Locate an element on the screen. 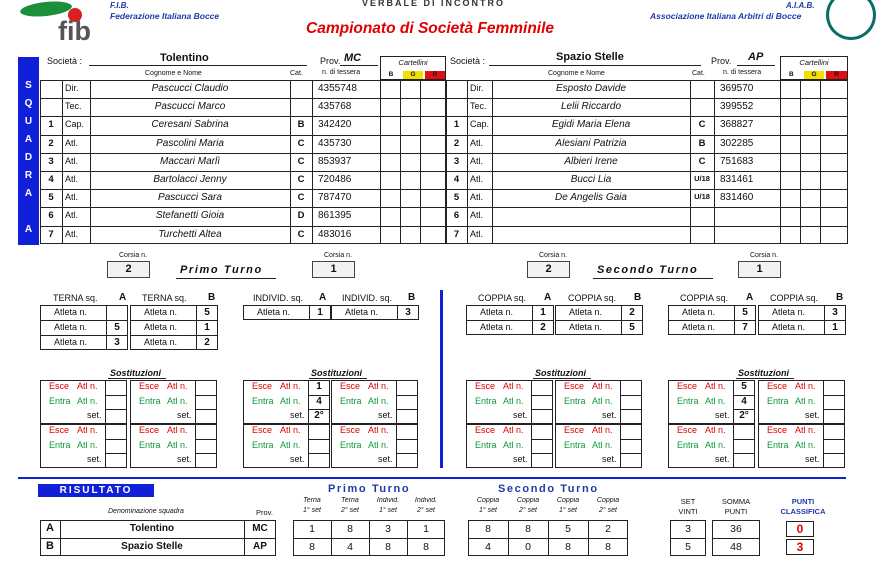  somma-cell: 36 is located at coordinates (736, 529).